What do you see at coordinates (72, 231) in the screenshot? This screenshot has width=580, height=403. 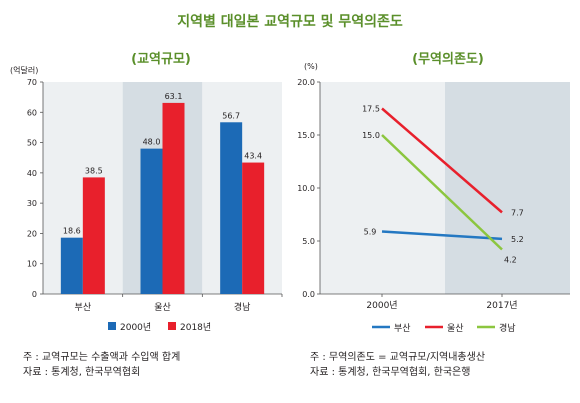 I see `bar-data-label: 18.6` at bounding box center [72, 231].